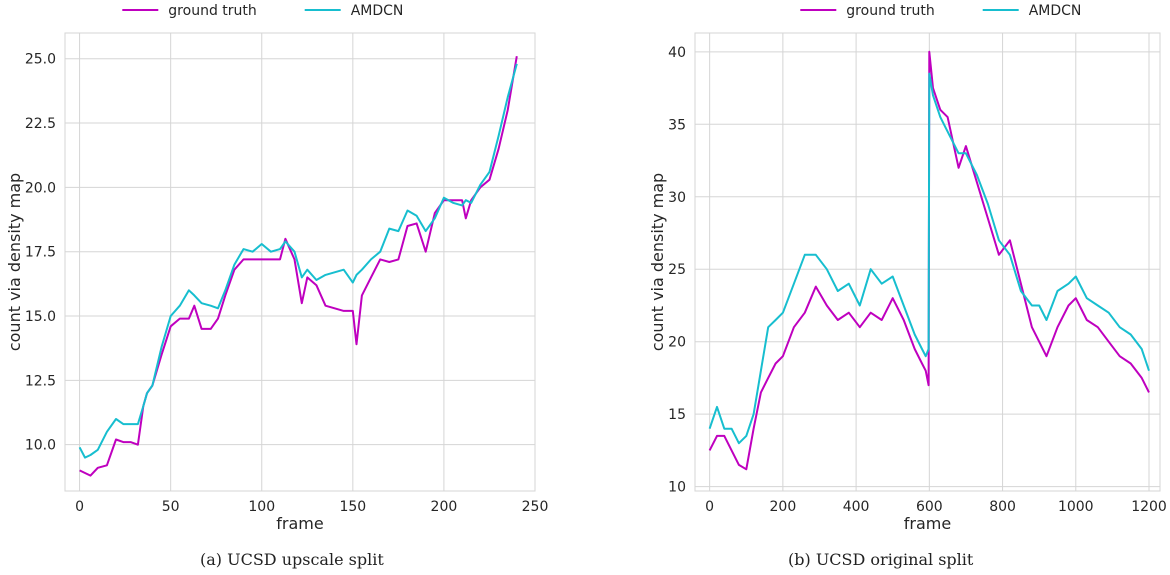 The image size is (1170, 575). I want to click on y-tick-label: 20, so click(677, 343).